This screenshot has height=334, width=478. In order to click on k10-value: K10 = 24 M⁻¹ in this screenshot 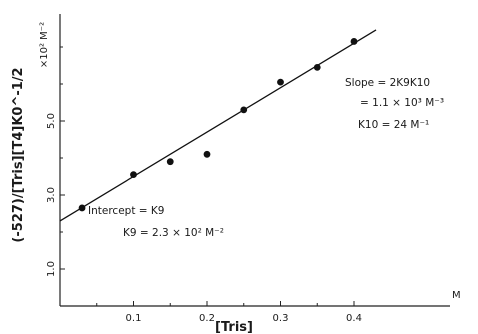, I will do `click(393, 125)`.